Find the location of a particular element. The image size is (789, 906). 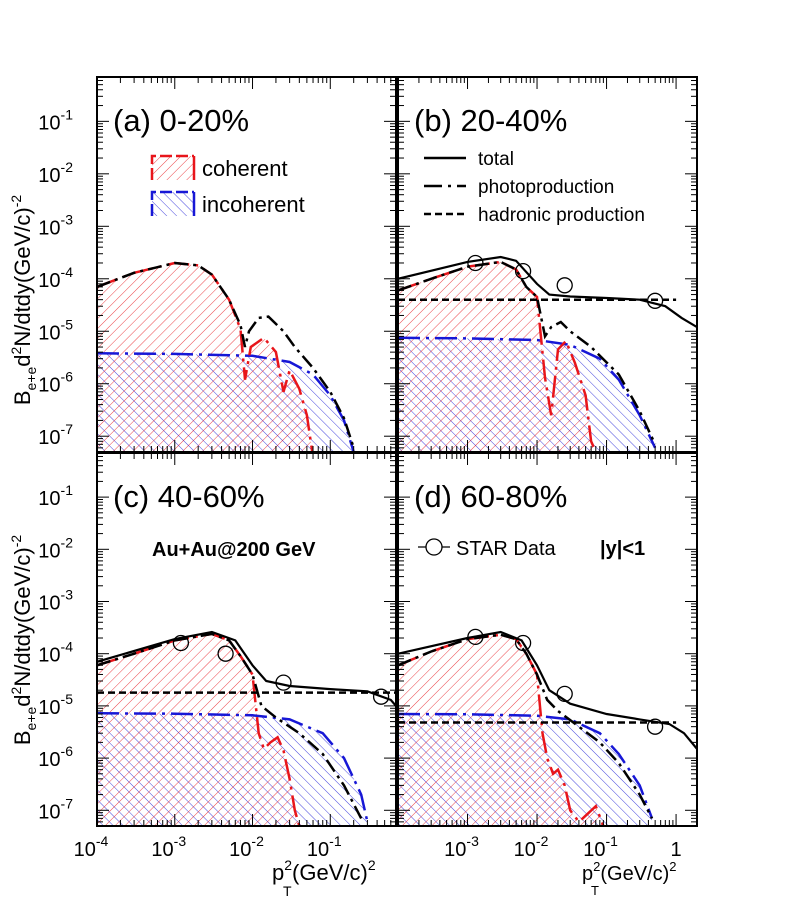

panel-label: (a) 0-20% is located at coordinates (181, 120).